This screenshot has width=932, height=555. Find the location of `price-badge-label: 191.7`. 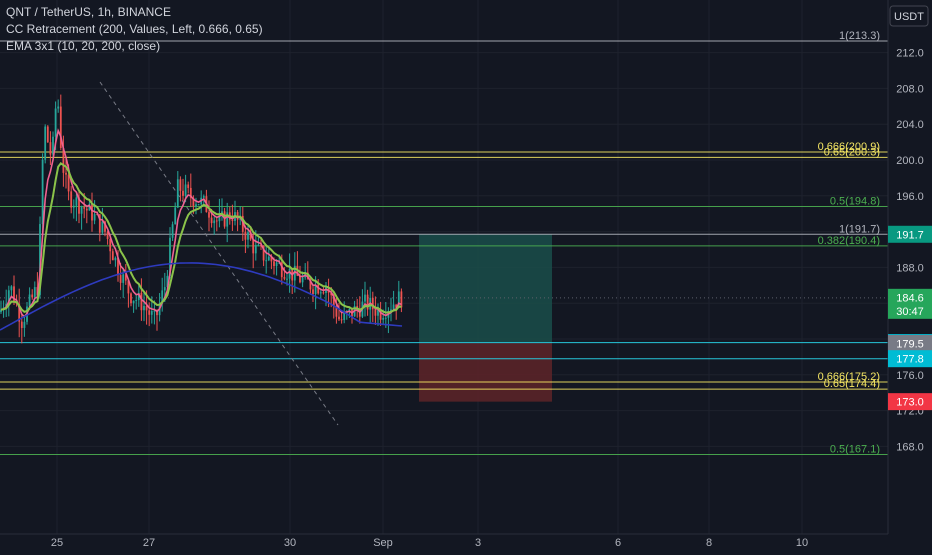

price-badge-label: 191.7 is located at coordinates (910, 235).